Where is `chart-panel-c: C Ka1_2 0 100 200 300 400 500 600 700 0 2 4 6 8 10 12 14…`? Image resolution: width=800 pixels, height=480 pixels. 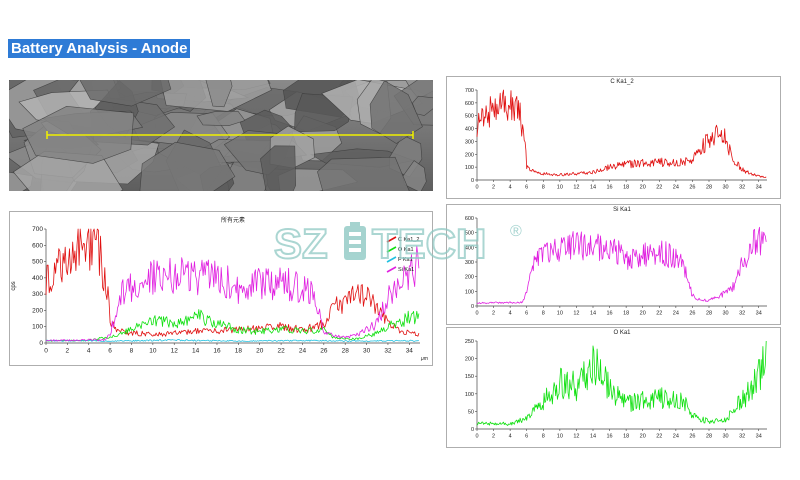
chart-panel-c: C Ka1_2 0 100 200 300 400 500 600 700 0 2 4 6 8 10 12 14… is located at coordinates (613, 137).